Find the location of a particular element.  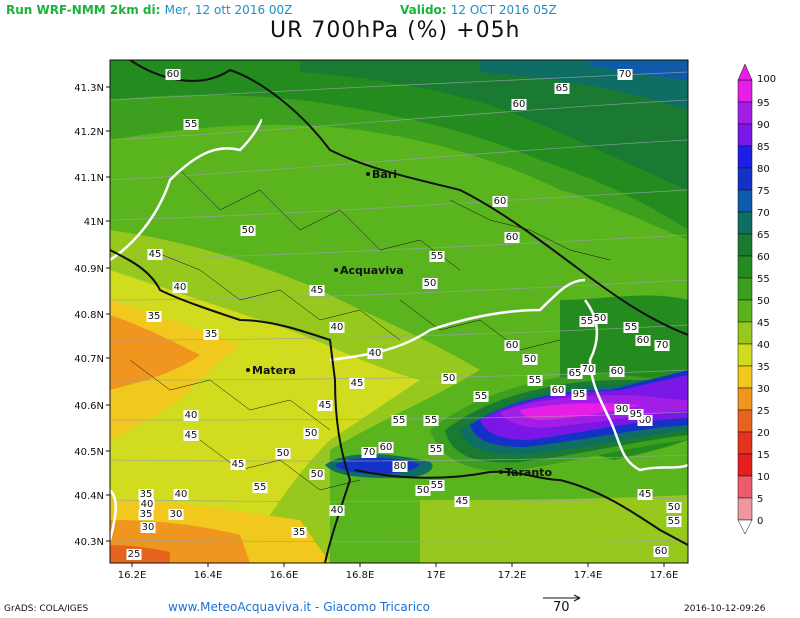

colorbar-level-label: 10 is located at coordinates (763, 477).